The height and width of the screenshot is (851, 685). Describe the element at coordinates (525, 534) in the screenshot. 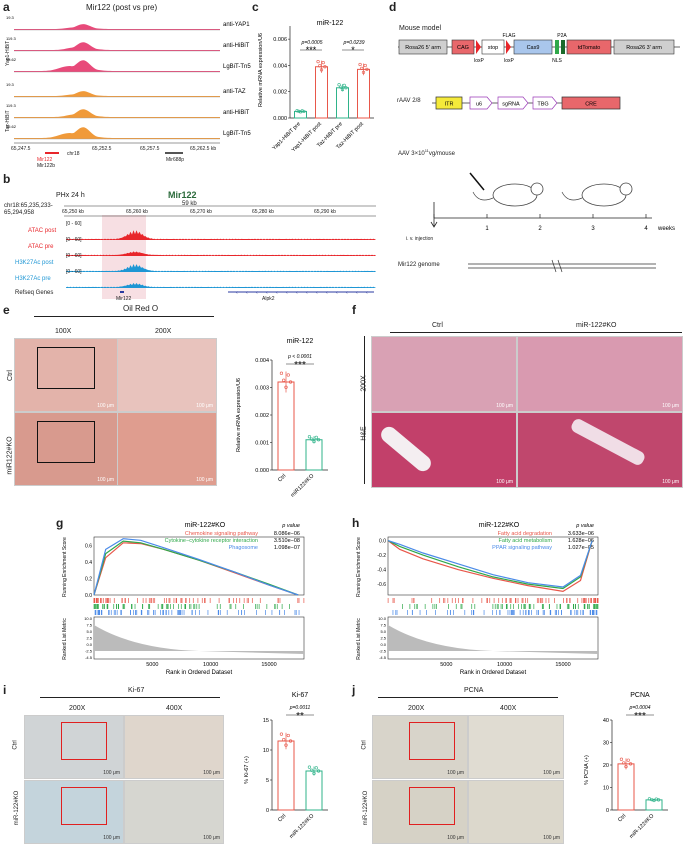

I see `gsea-pathway-0: Fatty acid degradation` at that location.